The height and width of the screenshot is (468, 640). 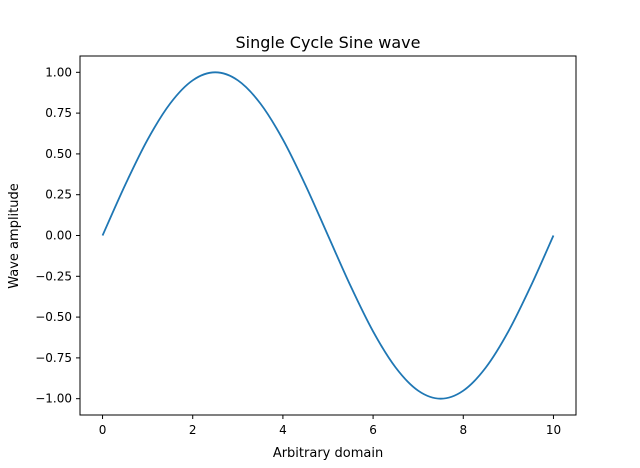 I want to click on y-tick-label: −0.25, so click(x=53, y=276).